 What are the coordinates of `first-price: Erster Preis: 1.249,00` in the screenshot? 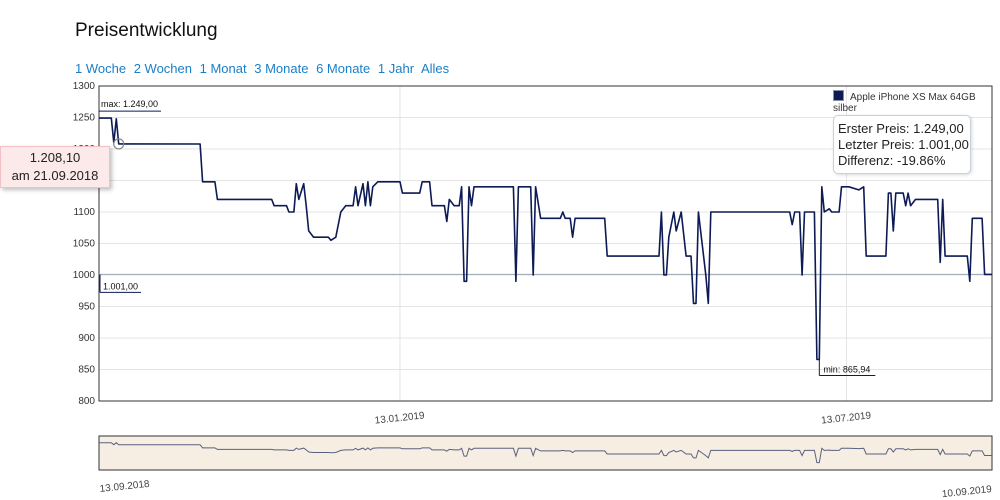 It's located at (901, 128).